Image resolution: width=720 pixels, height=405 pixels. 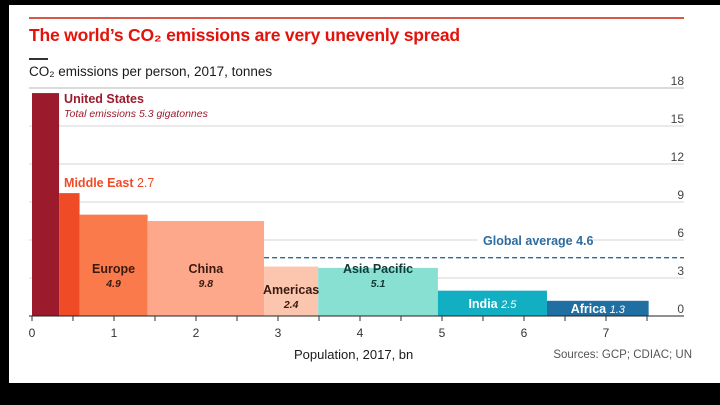 What do you see at coordinates (584, 241) in the screenshot?
I see `global-average-value: 4.6` at bounding box center [584, 241].